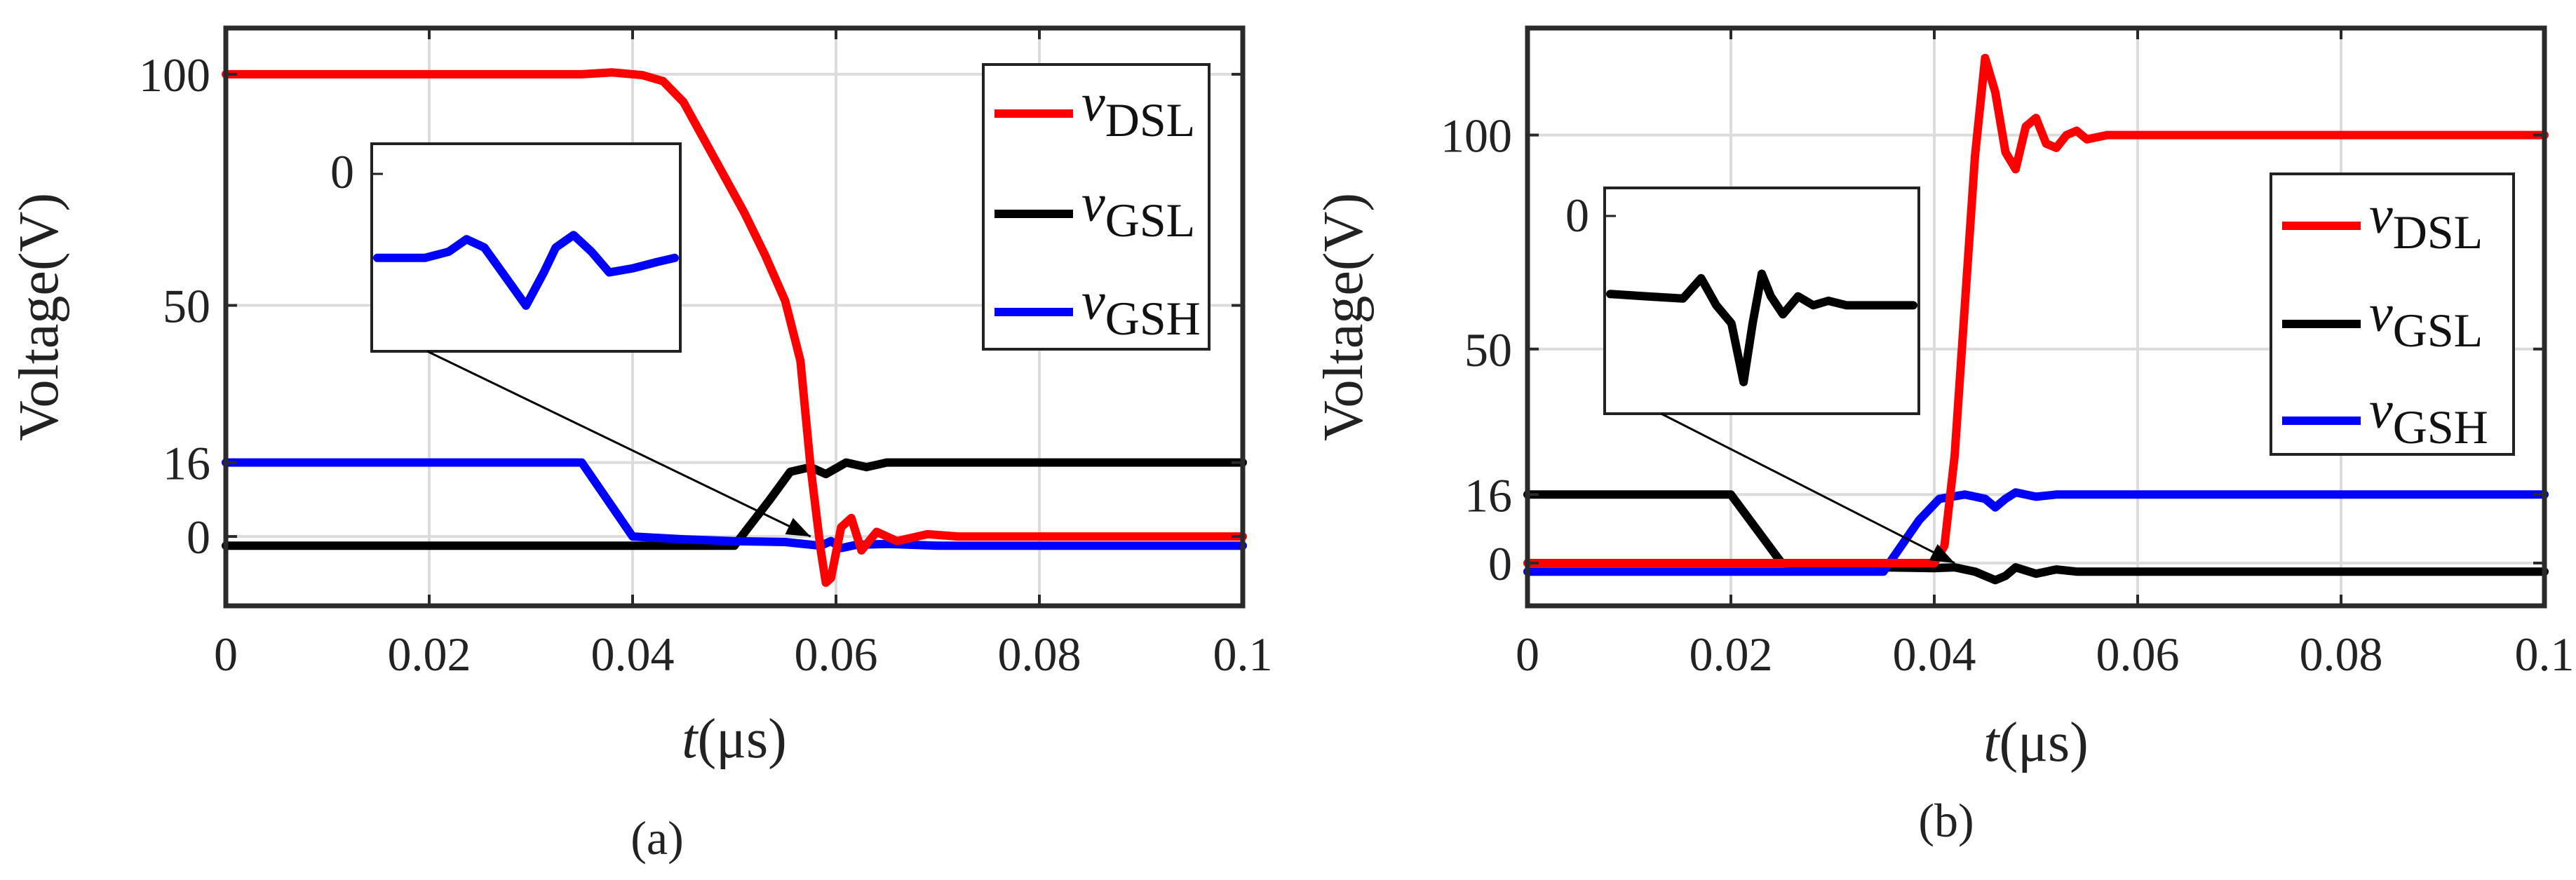 The image size is (2576, 880). I want to click on panel-b-y-tick-label: 50, so click(1488, 350).